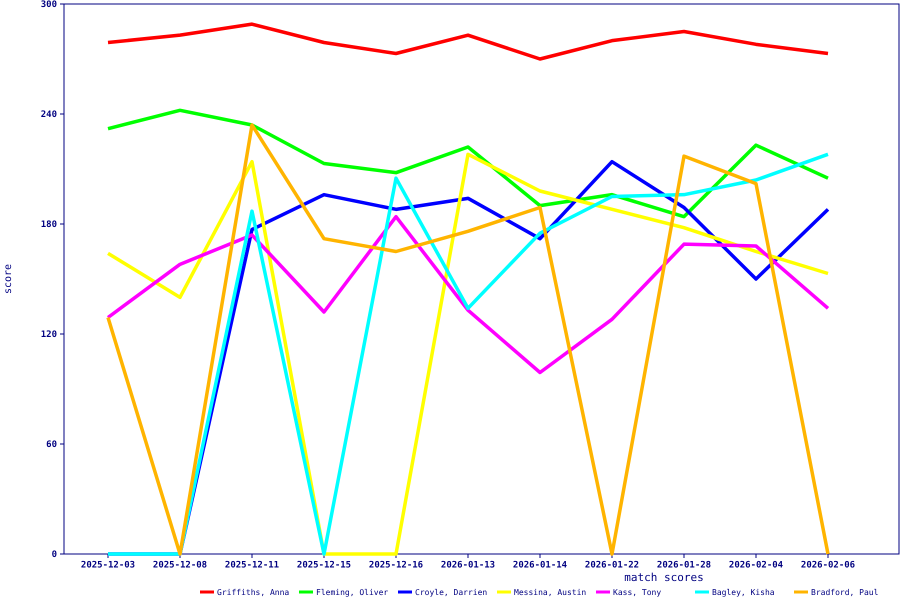 This screenshot has width=900, height=600. What do you see at coordinates (743, 592) in the screenshot?
I see `legend-label: Bagley, Kisha` at bounding box center [743, 592].